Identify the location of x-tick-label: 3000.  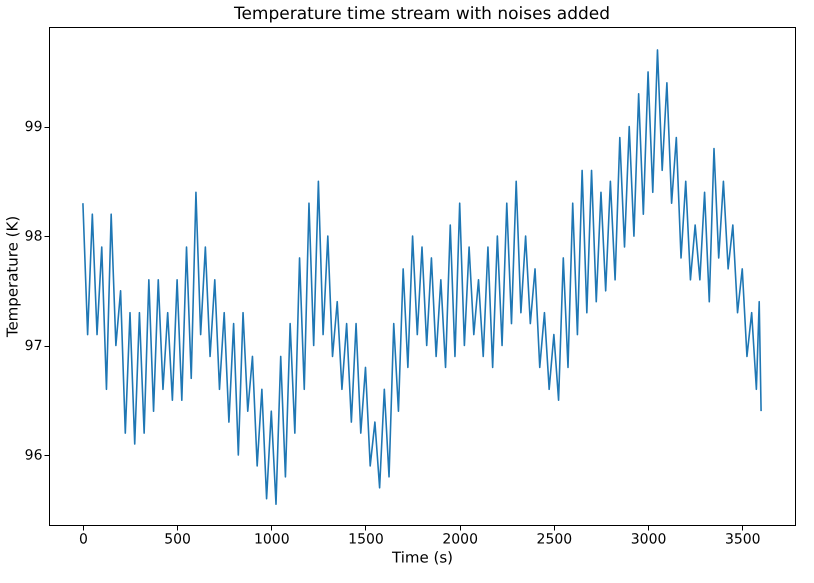
(648, 540).